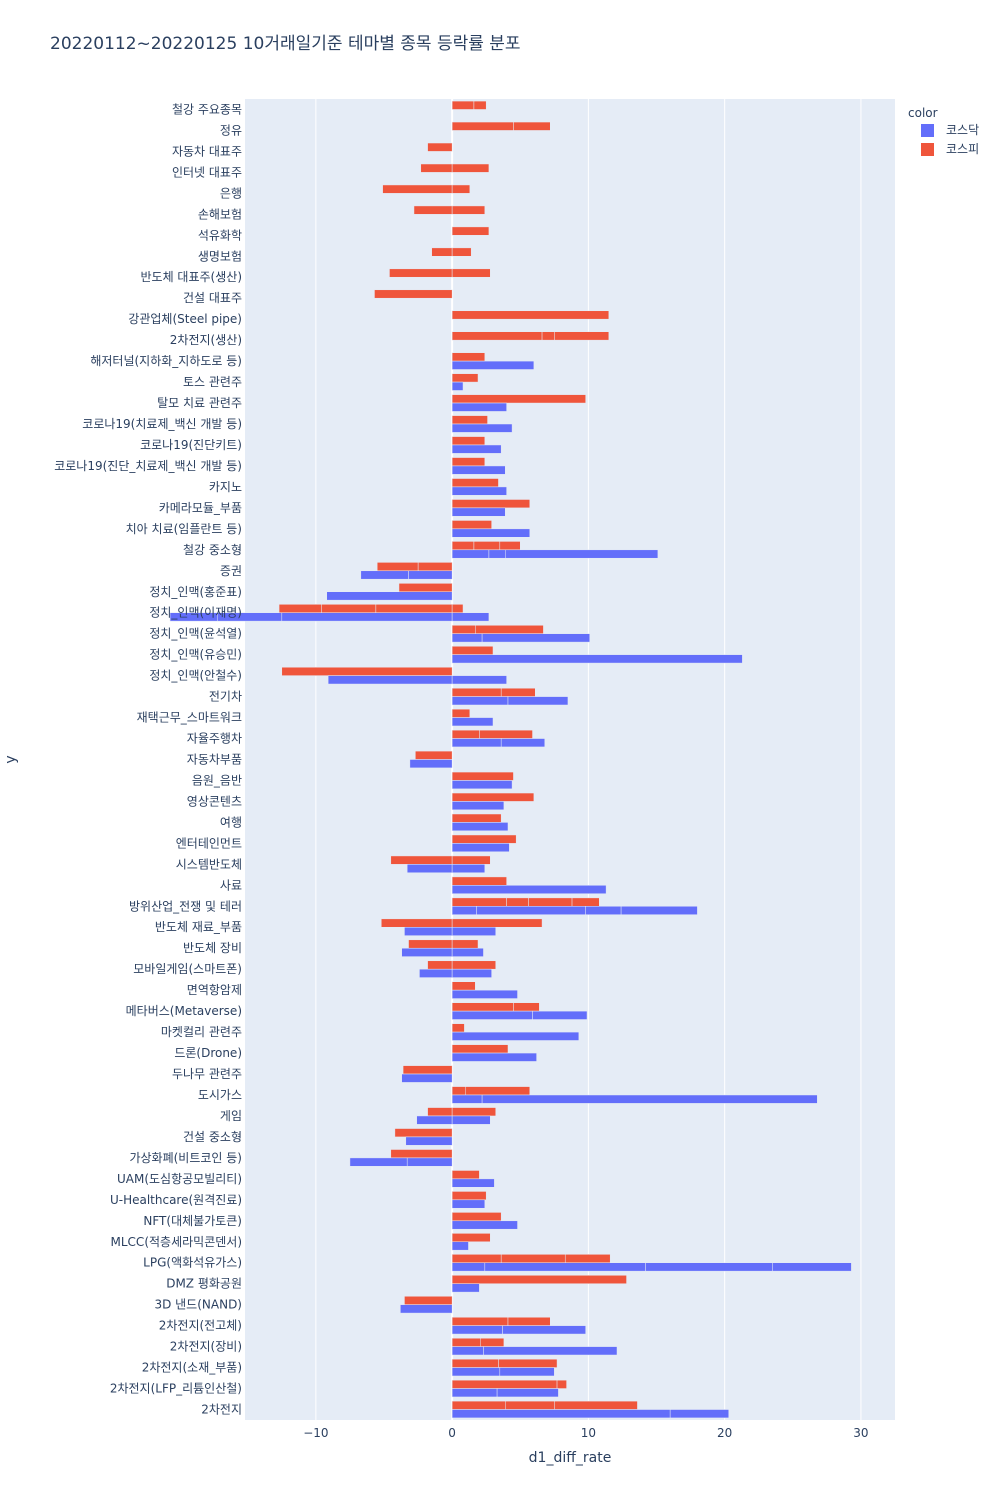 This screenshot has width=1000, height=1500. What do you see at coordinates (195, 676) in the screenshot?
I see `y-tick-label: 정치_인맥(안철수)` at bounding box center [195, 676].